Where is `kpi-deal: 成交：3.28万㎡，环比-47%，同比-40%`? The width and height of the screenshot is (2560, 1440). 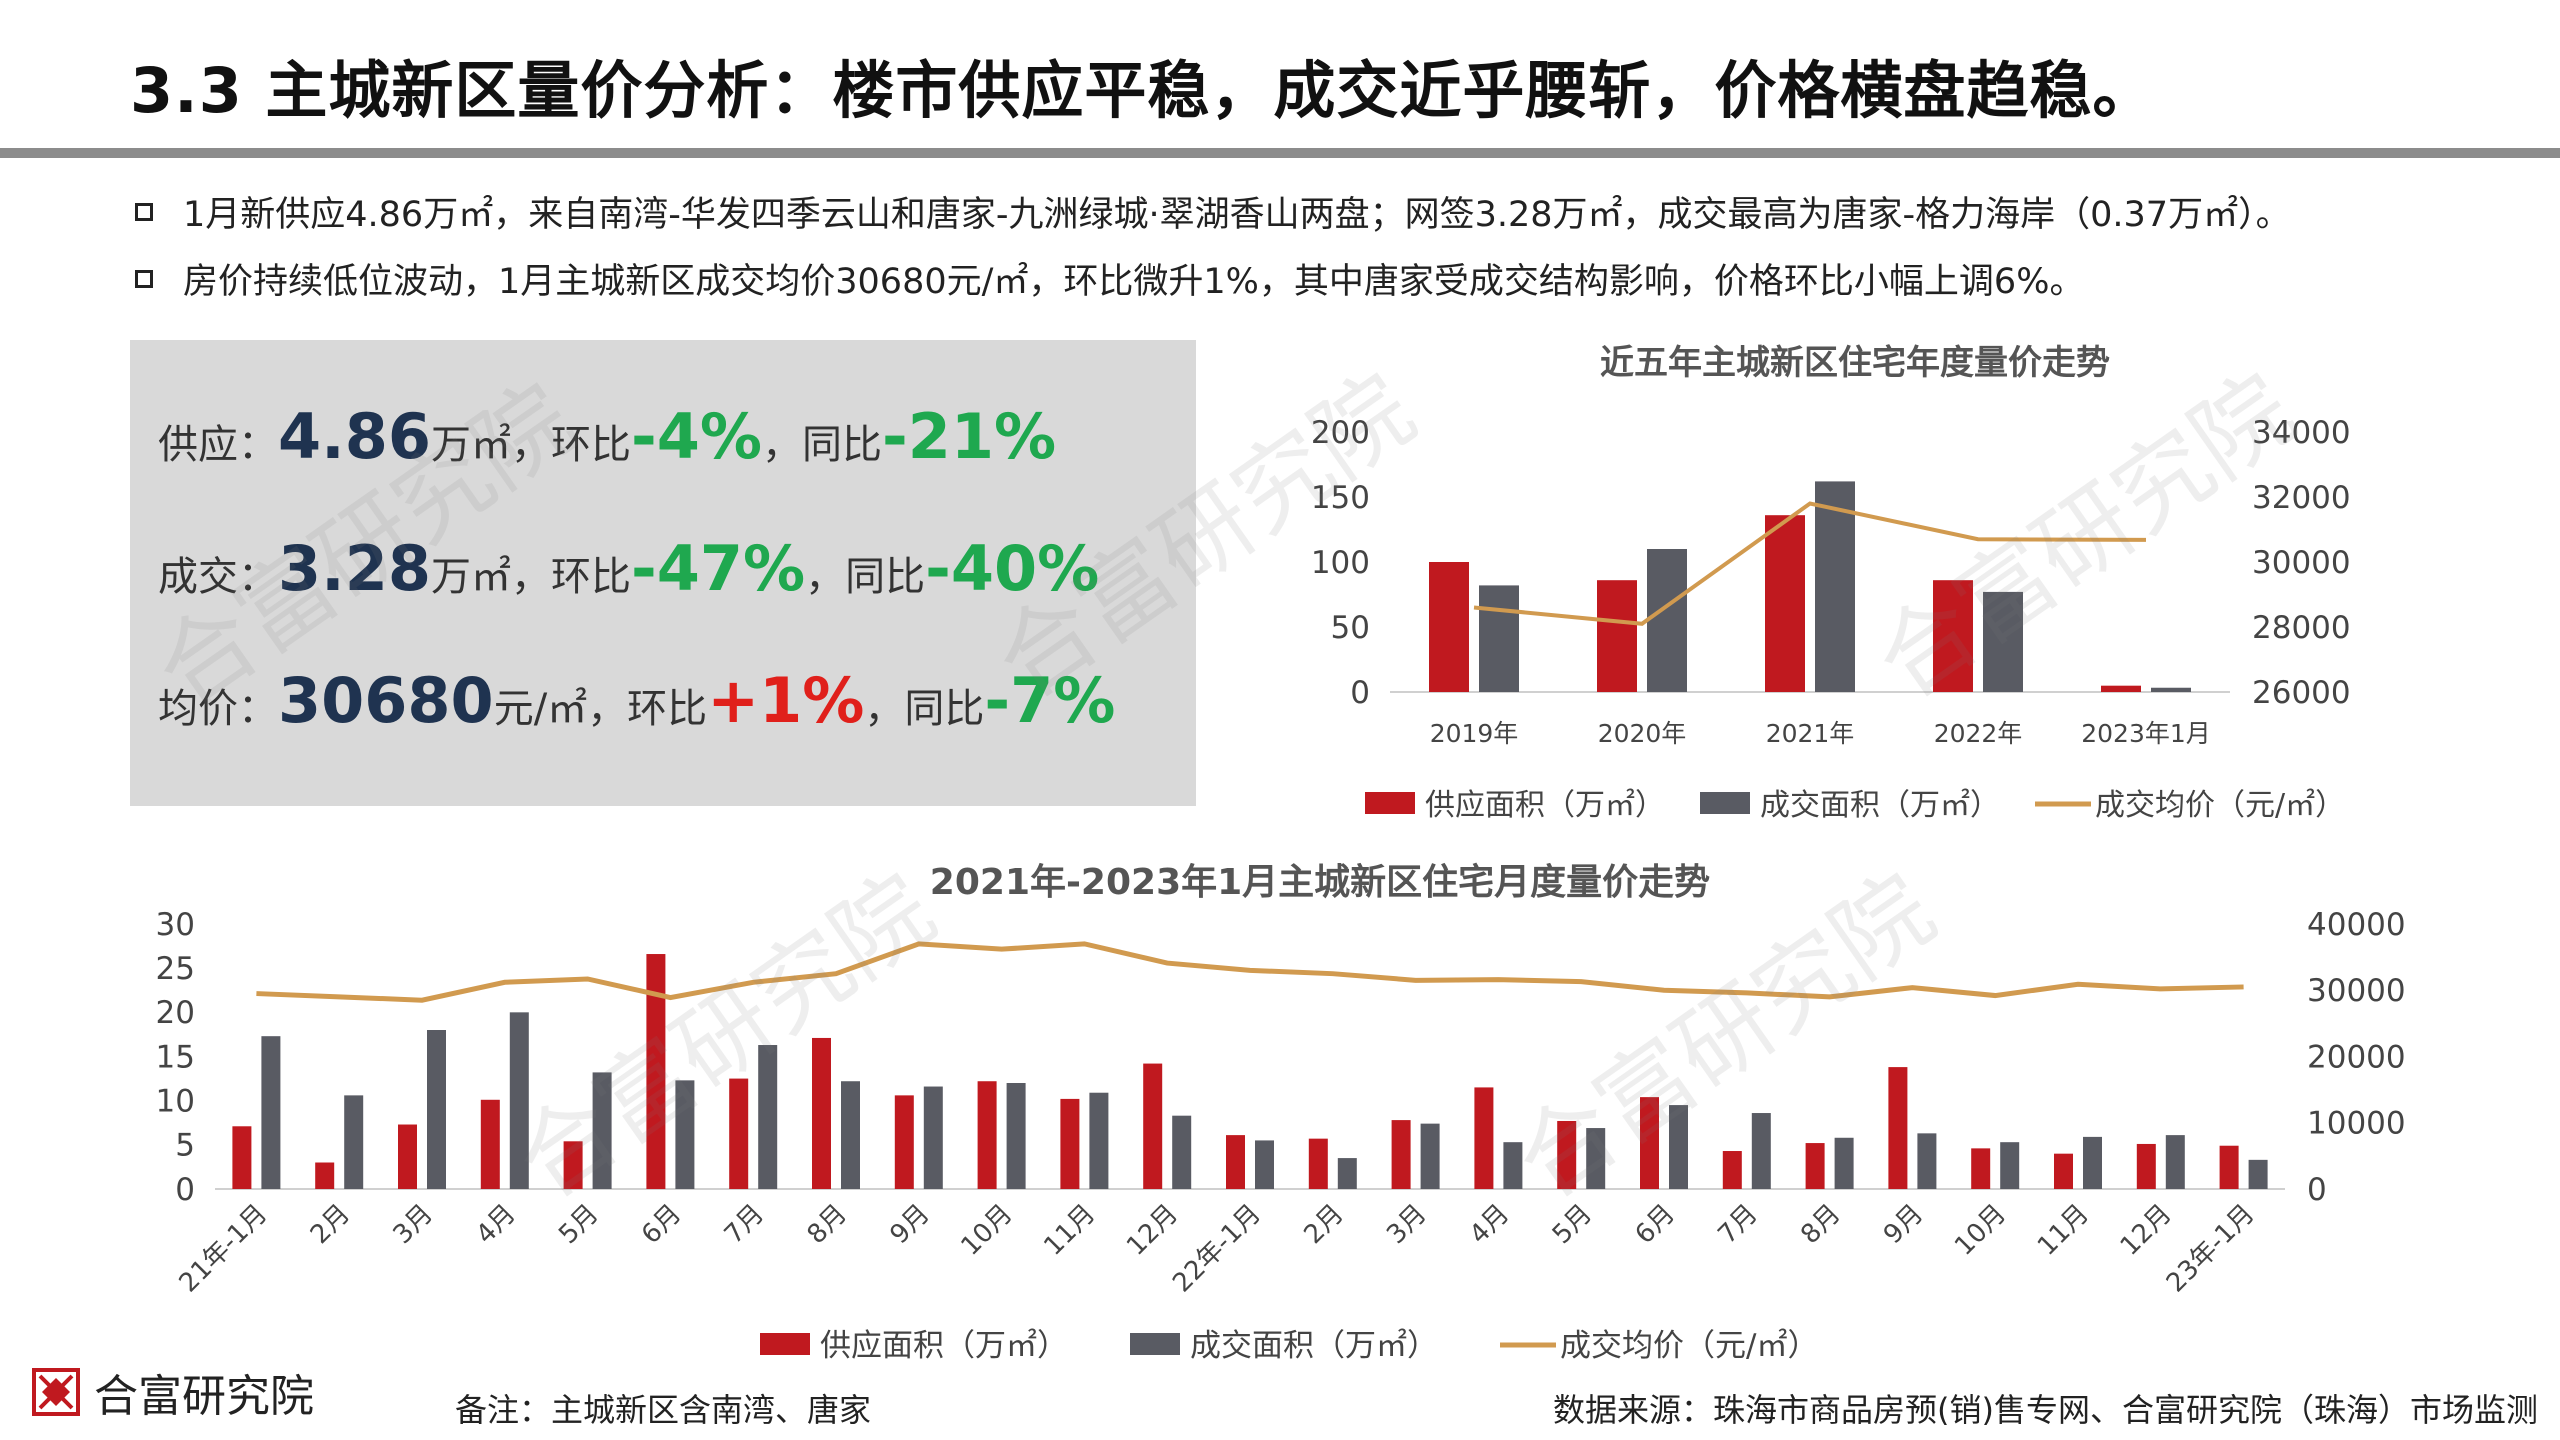 kpi-deal: 成交：3.28万㎡，环比-47%，同比-40% is located at coordinates (628, 568).